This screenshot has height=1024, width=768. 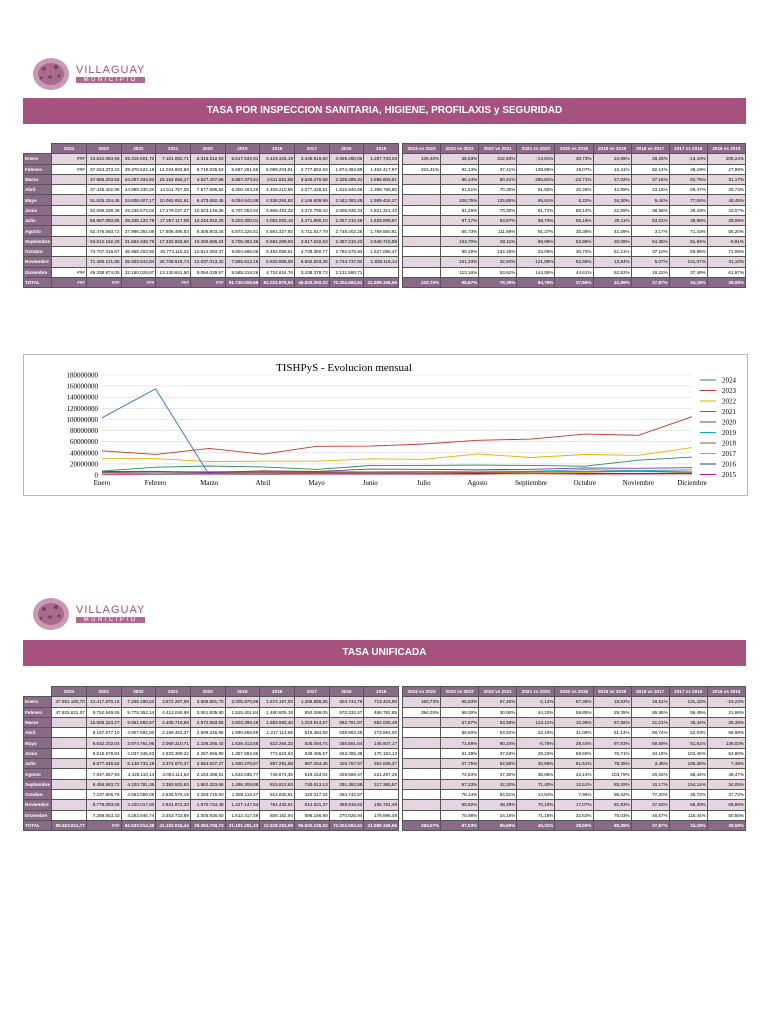 What do you see at coordinates (536, 702) in the screenshot?
I see `percent-cell: -2,14%` at bounding box center [536, 702].